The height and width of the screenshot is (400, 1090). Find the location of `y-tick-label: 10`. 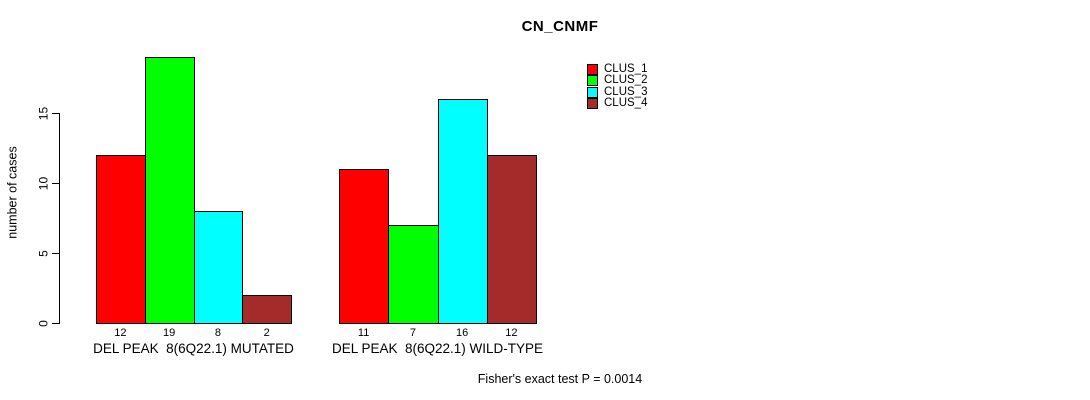

y-tick-label: 10 is located at coordinates (43, 183).